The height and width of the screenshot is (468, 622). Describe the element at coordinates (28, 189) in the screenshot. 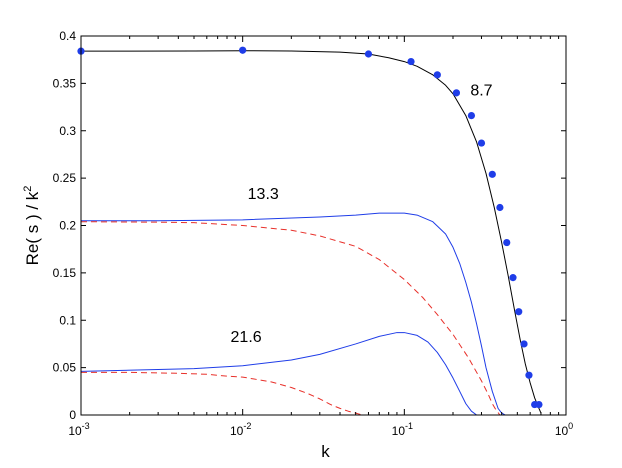

I see `y-axis-title-exponent: 2` at that location.